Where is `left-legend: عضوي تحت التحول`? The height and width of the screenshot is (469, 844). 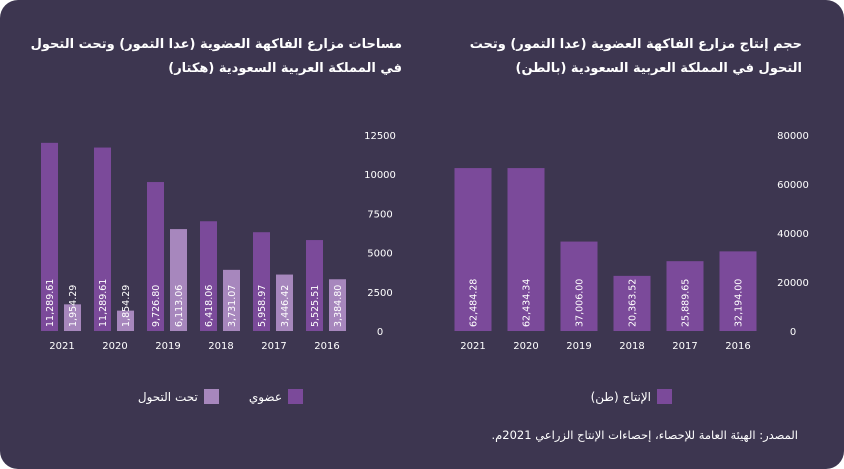
left-legend: عضوي تحت التحول is located at coordinates (220, 396).